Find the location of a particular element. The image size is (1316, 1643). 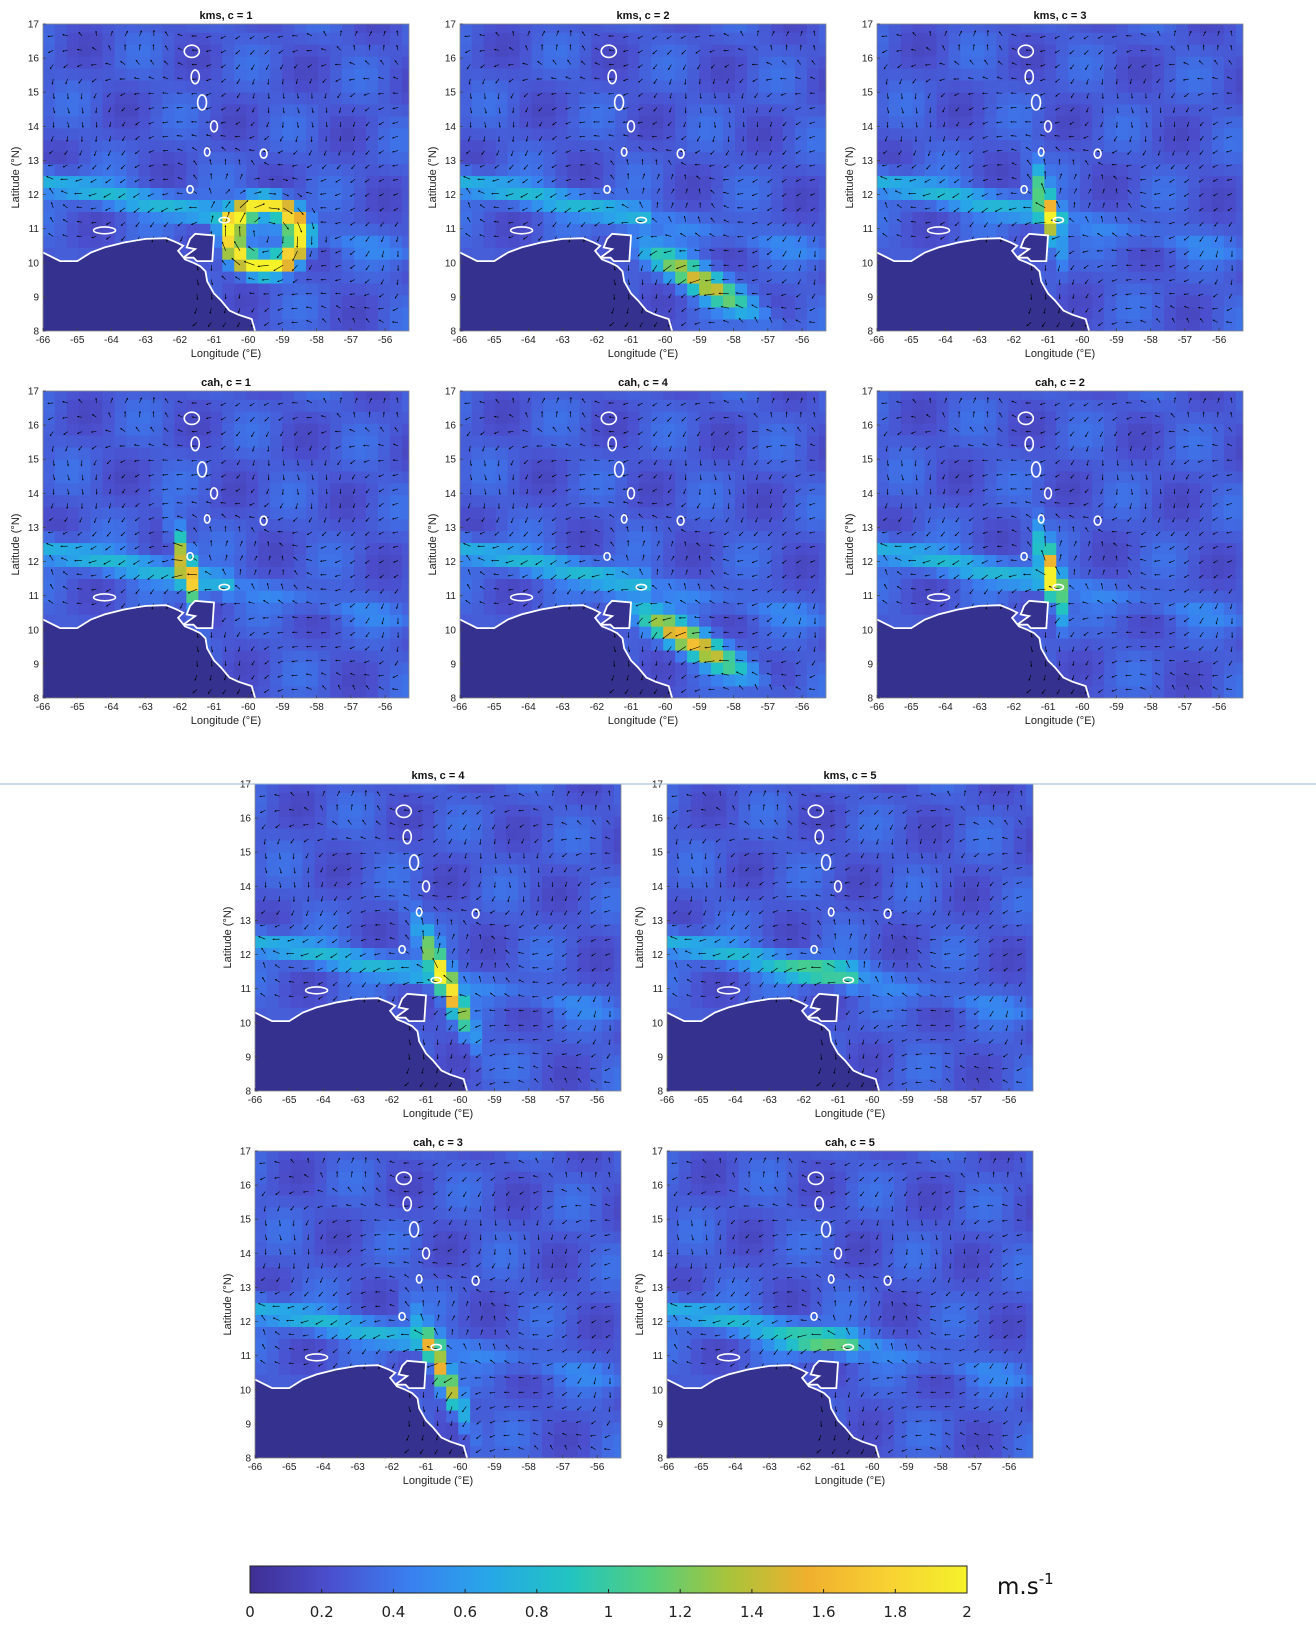

axes-frame is located at coordinates (226, 177).